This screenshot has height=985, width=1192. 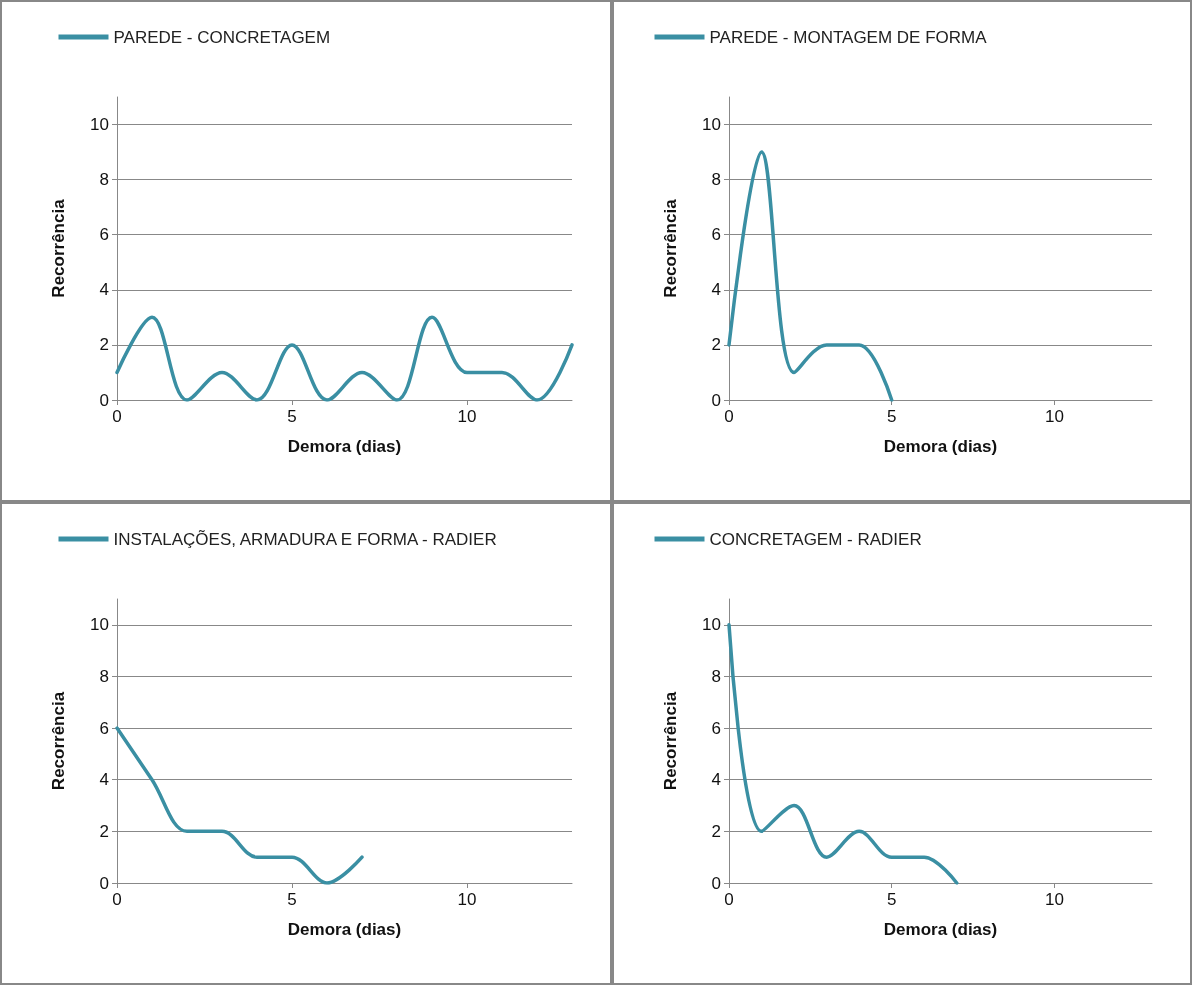 What do you see at coordinates (815, 539) in the screenshot?
I see `legend-label: CONCRETAGEM - RADIER` at bounding box center [815, 539].